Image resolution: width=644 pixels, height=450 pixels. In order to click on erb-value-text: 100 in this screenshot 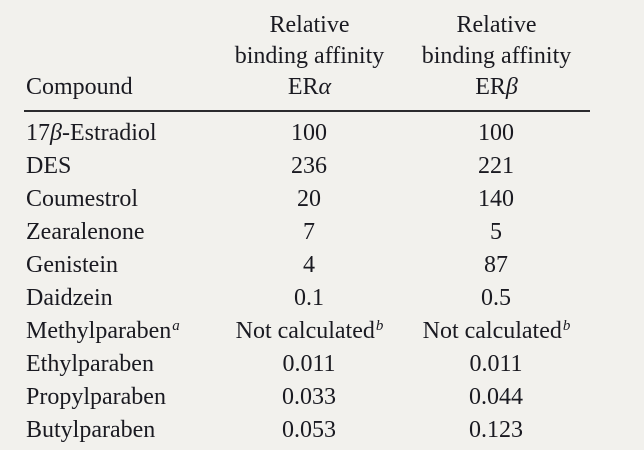, I will do `click(496, 133)`.